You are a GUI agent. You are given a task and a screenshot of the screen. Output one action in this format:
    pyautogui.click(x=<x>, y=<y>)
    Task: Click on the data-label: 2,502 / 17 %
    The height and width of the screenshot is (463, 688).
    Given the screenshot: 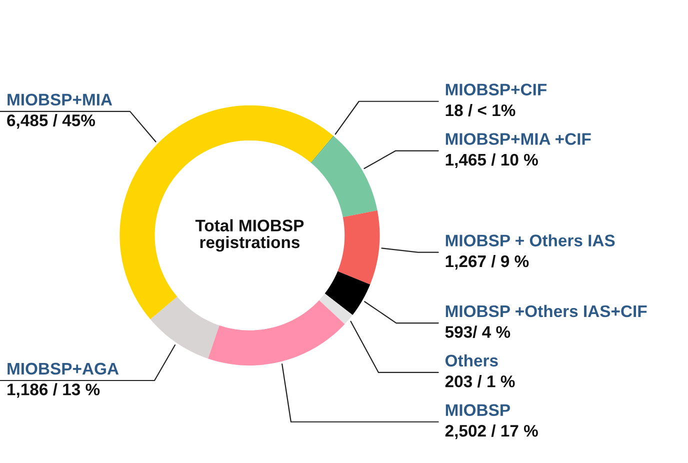 What is the action you would take?
    pyautogui.click(x=491, y=432)
    